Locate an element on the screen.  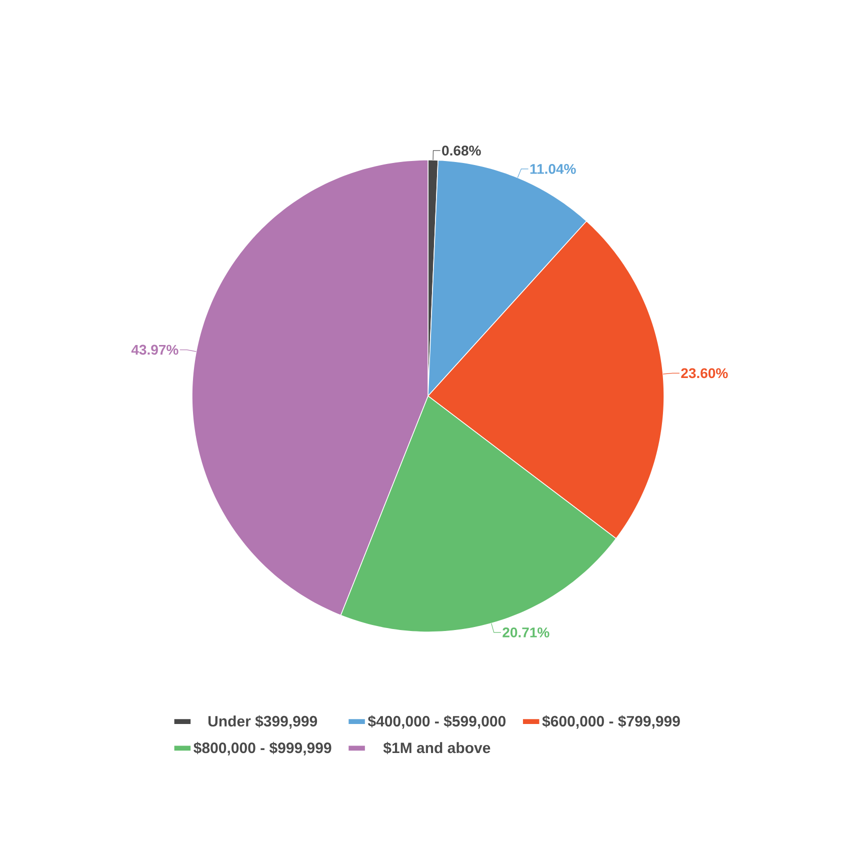
legend-label: Under $399,999 is located at coordinates (263, 722).